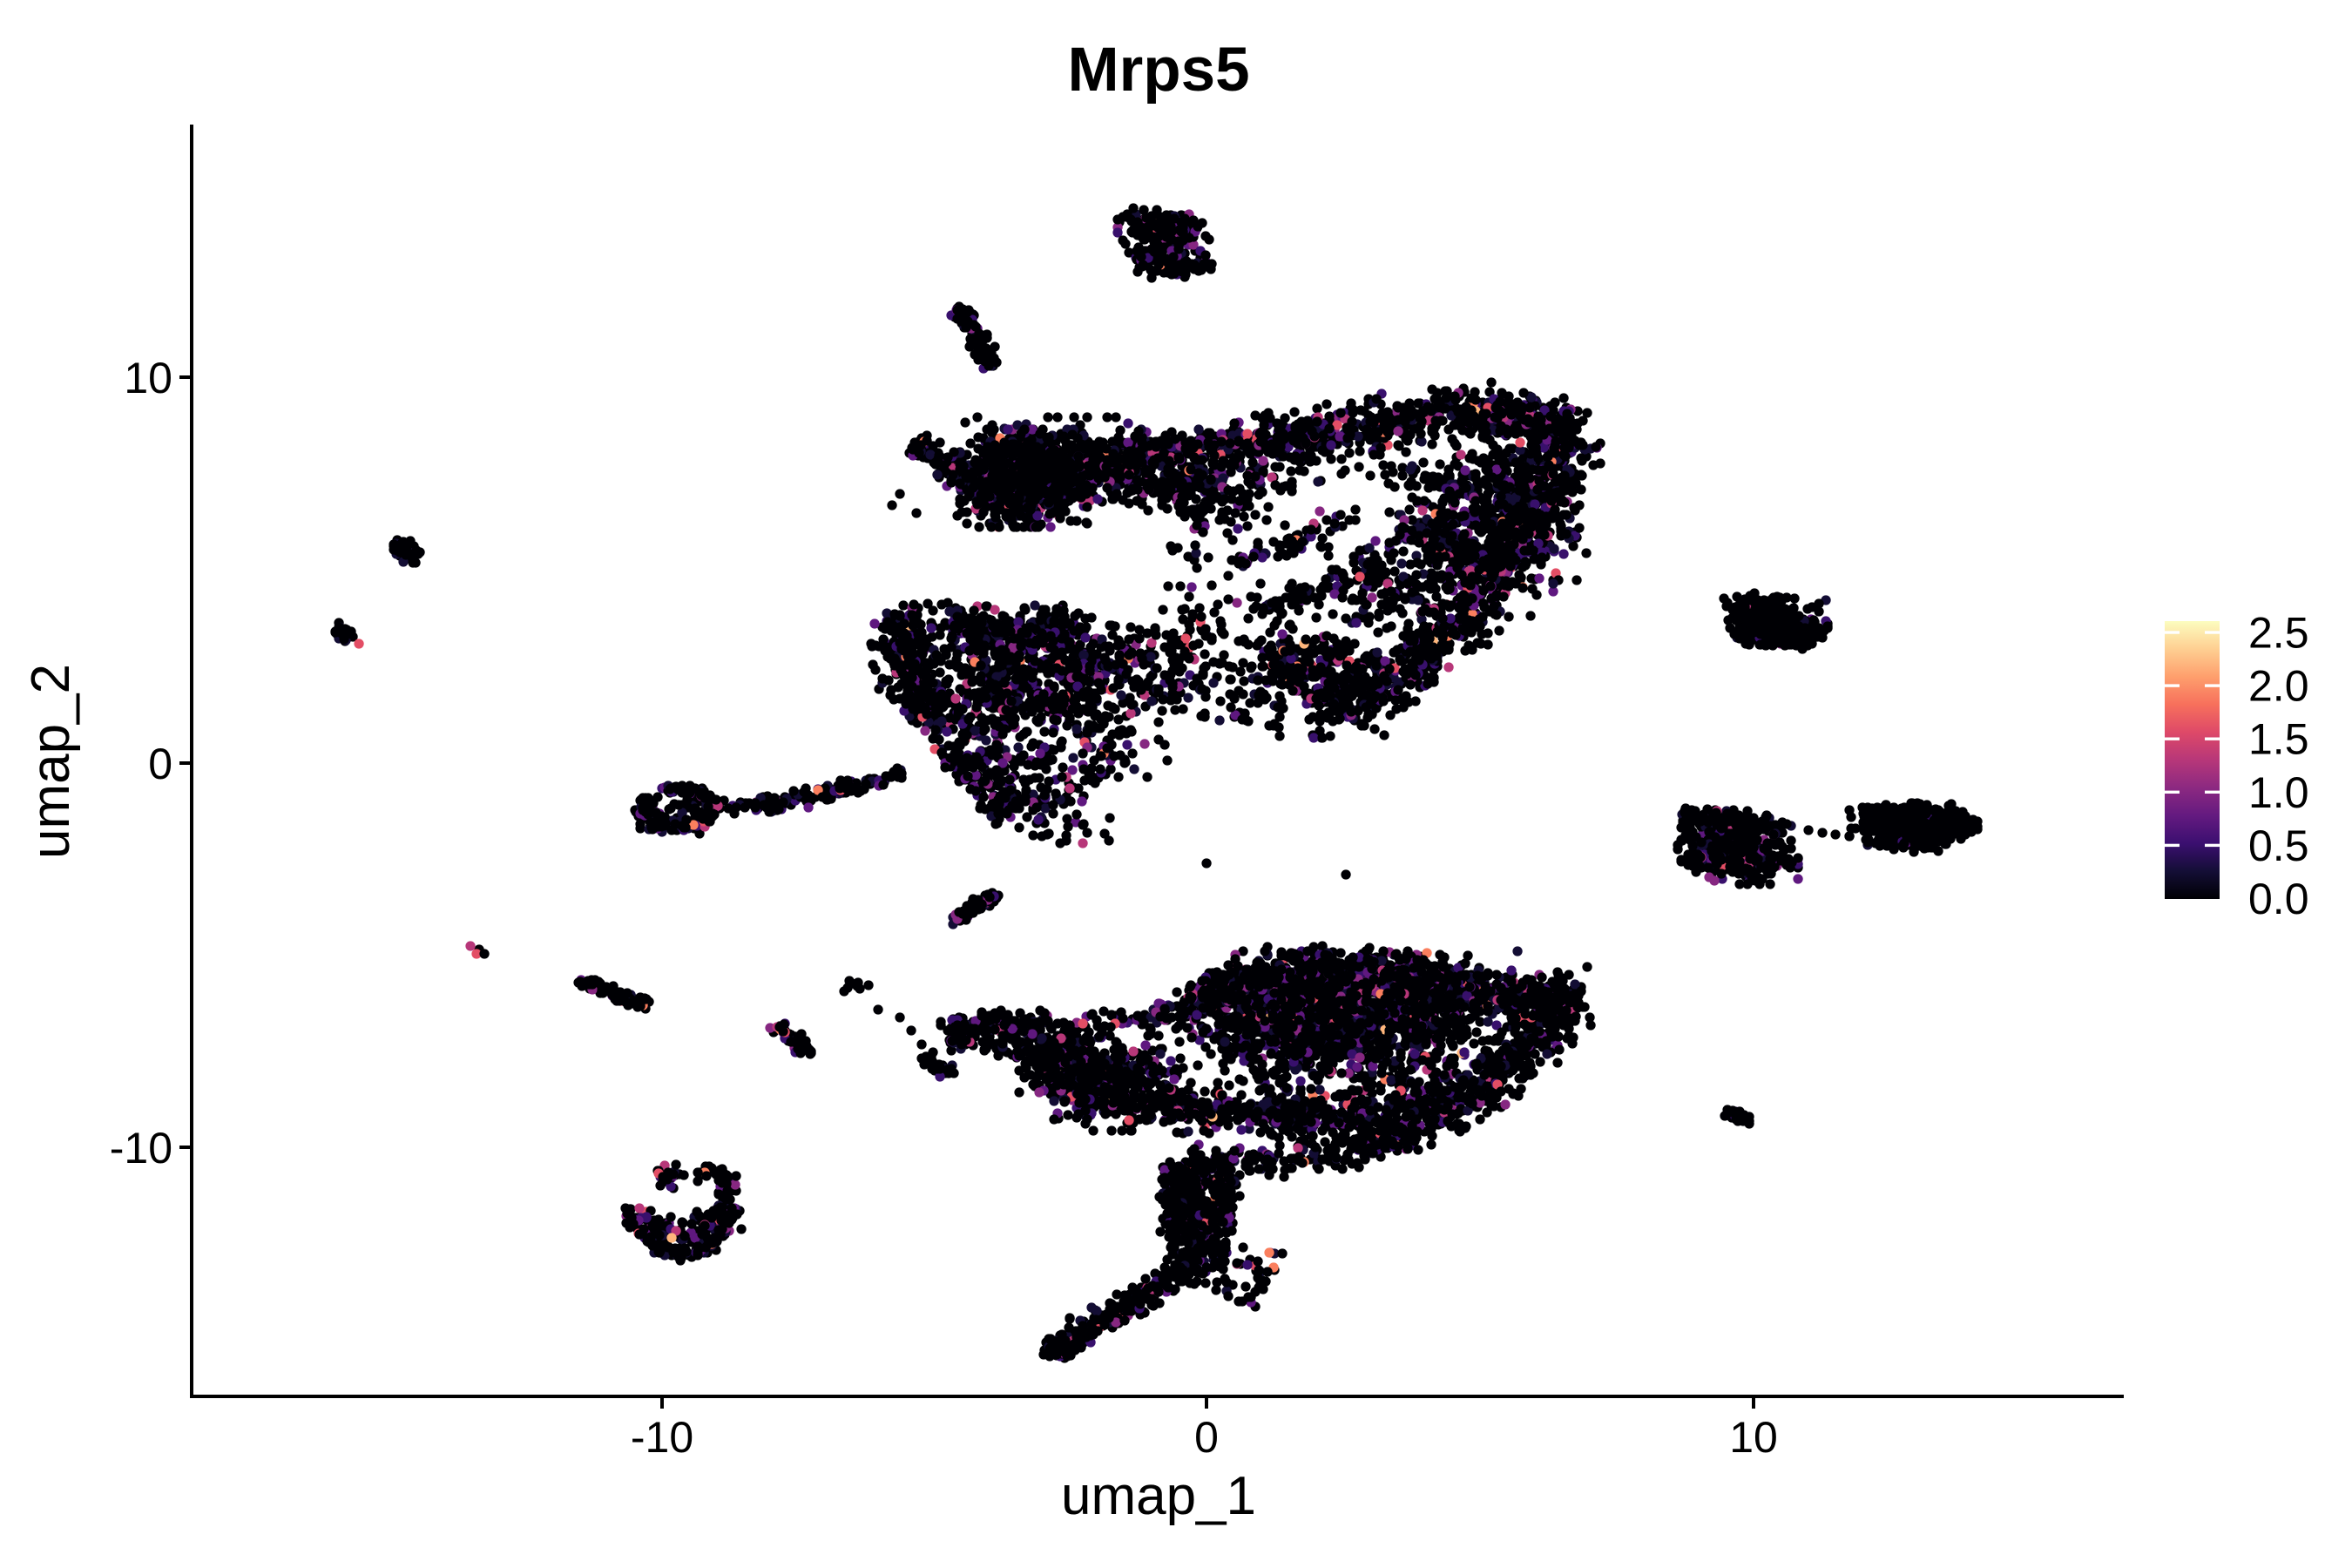  Describe the element at coordinates (1158, 1496) in the screenshot. I see `svg-text: umap_1` at that location.